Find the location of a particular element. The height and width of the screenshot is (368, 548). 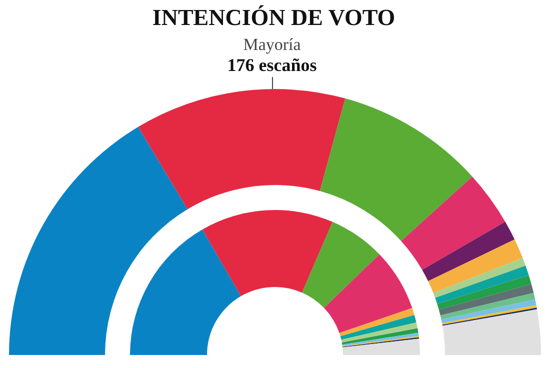

chart-title: INTENCIÓN DE VOTO is located at coordinates (274, 17).